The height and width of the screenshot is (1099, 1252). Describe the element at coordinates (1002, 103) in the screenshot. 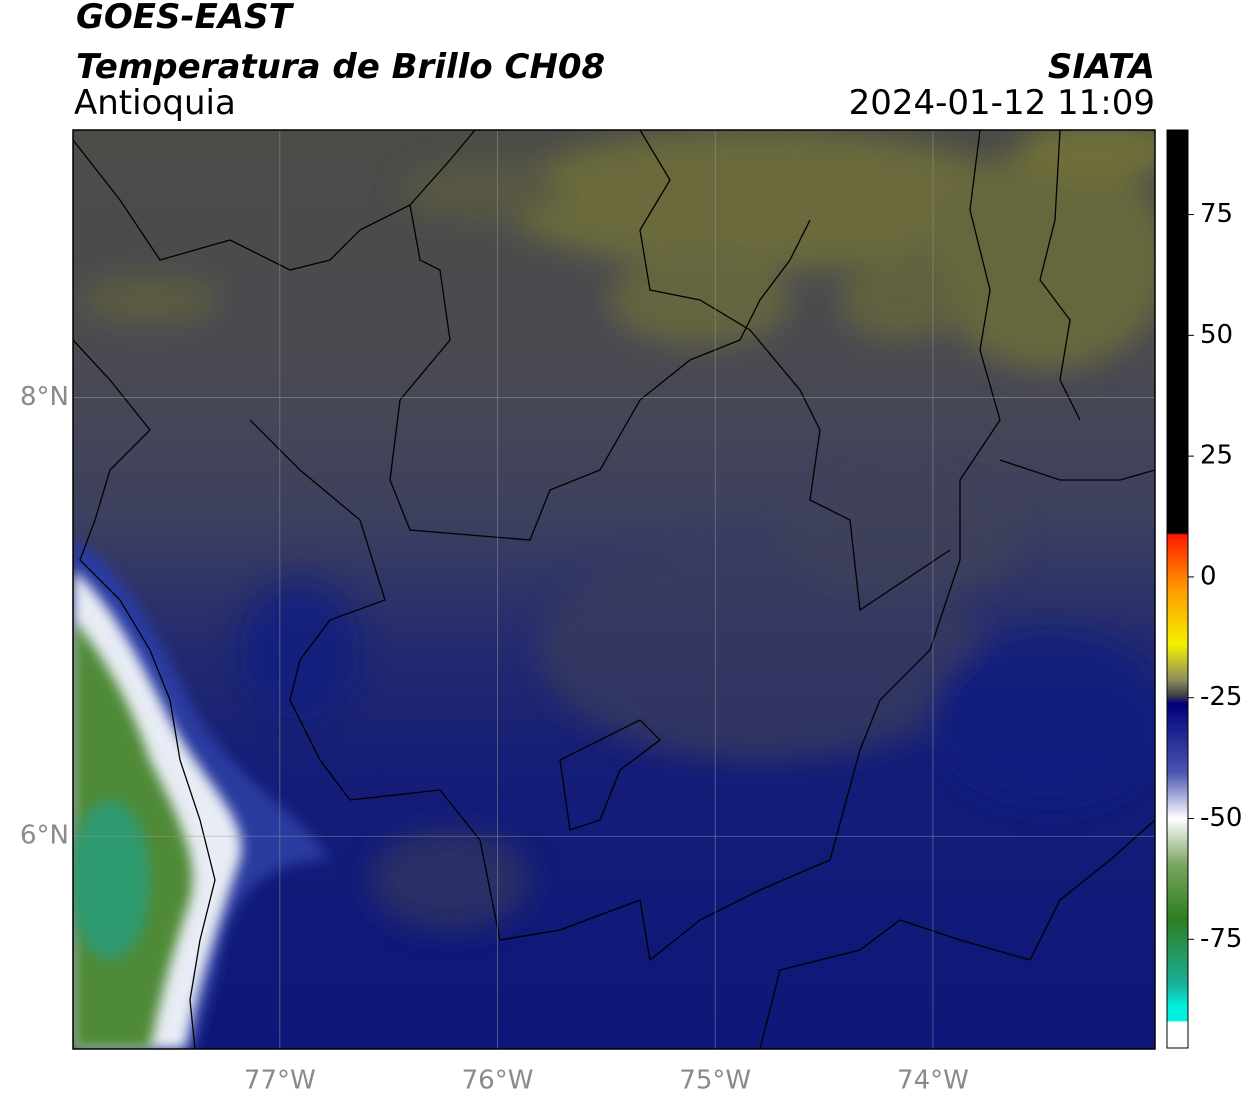

I see `datetime: 2024-01-12 11:09` at that location.